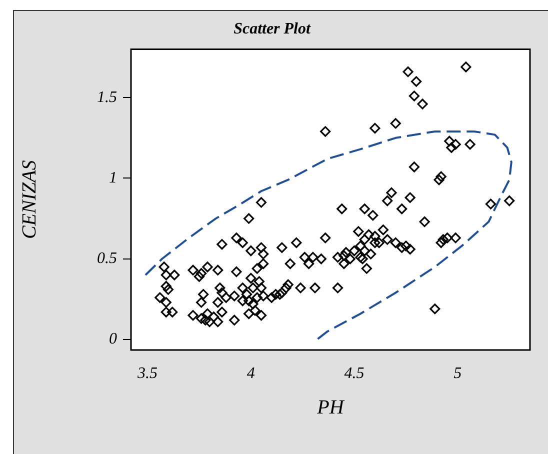 The image size is (548, 454). Describe the element at coordinates (29, 200) in the screenshot. I see `y-axis-title: CENIZAS` at that location.